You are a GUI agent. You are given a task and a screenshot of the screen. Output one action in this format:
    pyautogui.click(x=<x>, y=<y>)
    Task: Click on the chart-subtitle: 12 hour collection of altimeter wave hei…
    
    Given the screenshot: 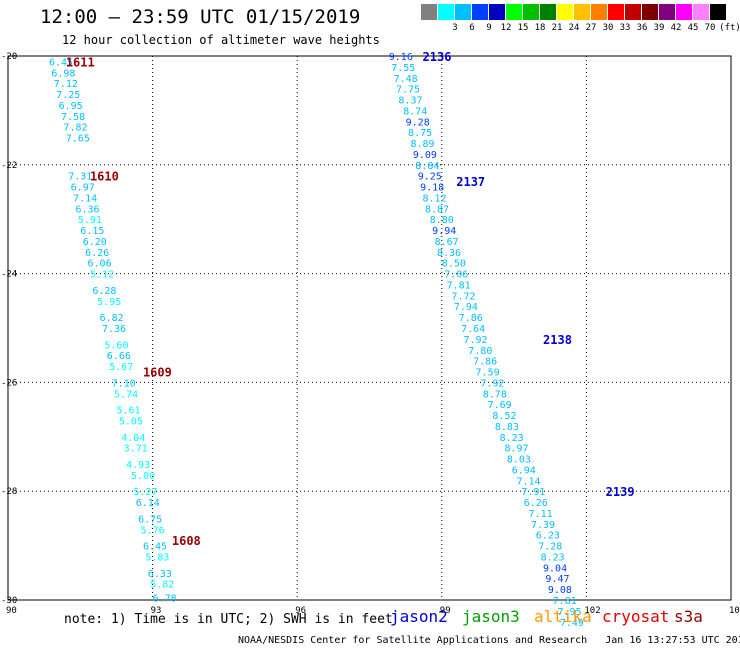 What is the action you would take?
    pyautogui.click(x=221, y=40)
    